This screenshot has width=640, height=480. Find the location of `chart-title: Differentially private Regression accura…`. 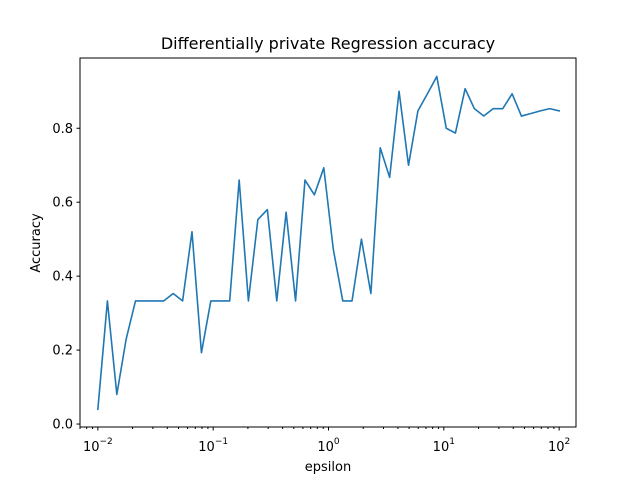

chart-title: Differentially private Regression accura… is located at coordinates (328, 43).